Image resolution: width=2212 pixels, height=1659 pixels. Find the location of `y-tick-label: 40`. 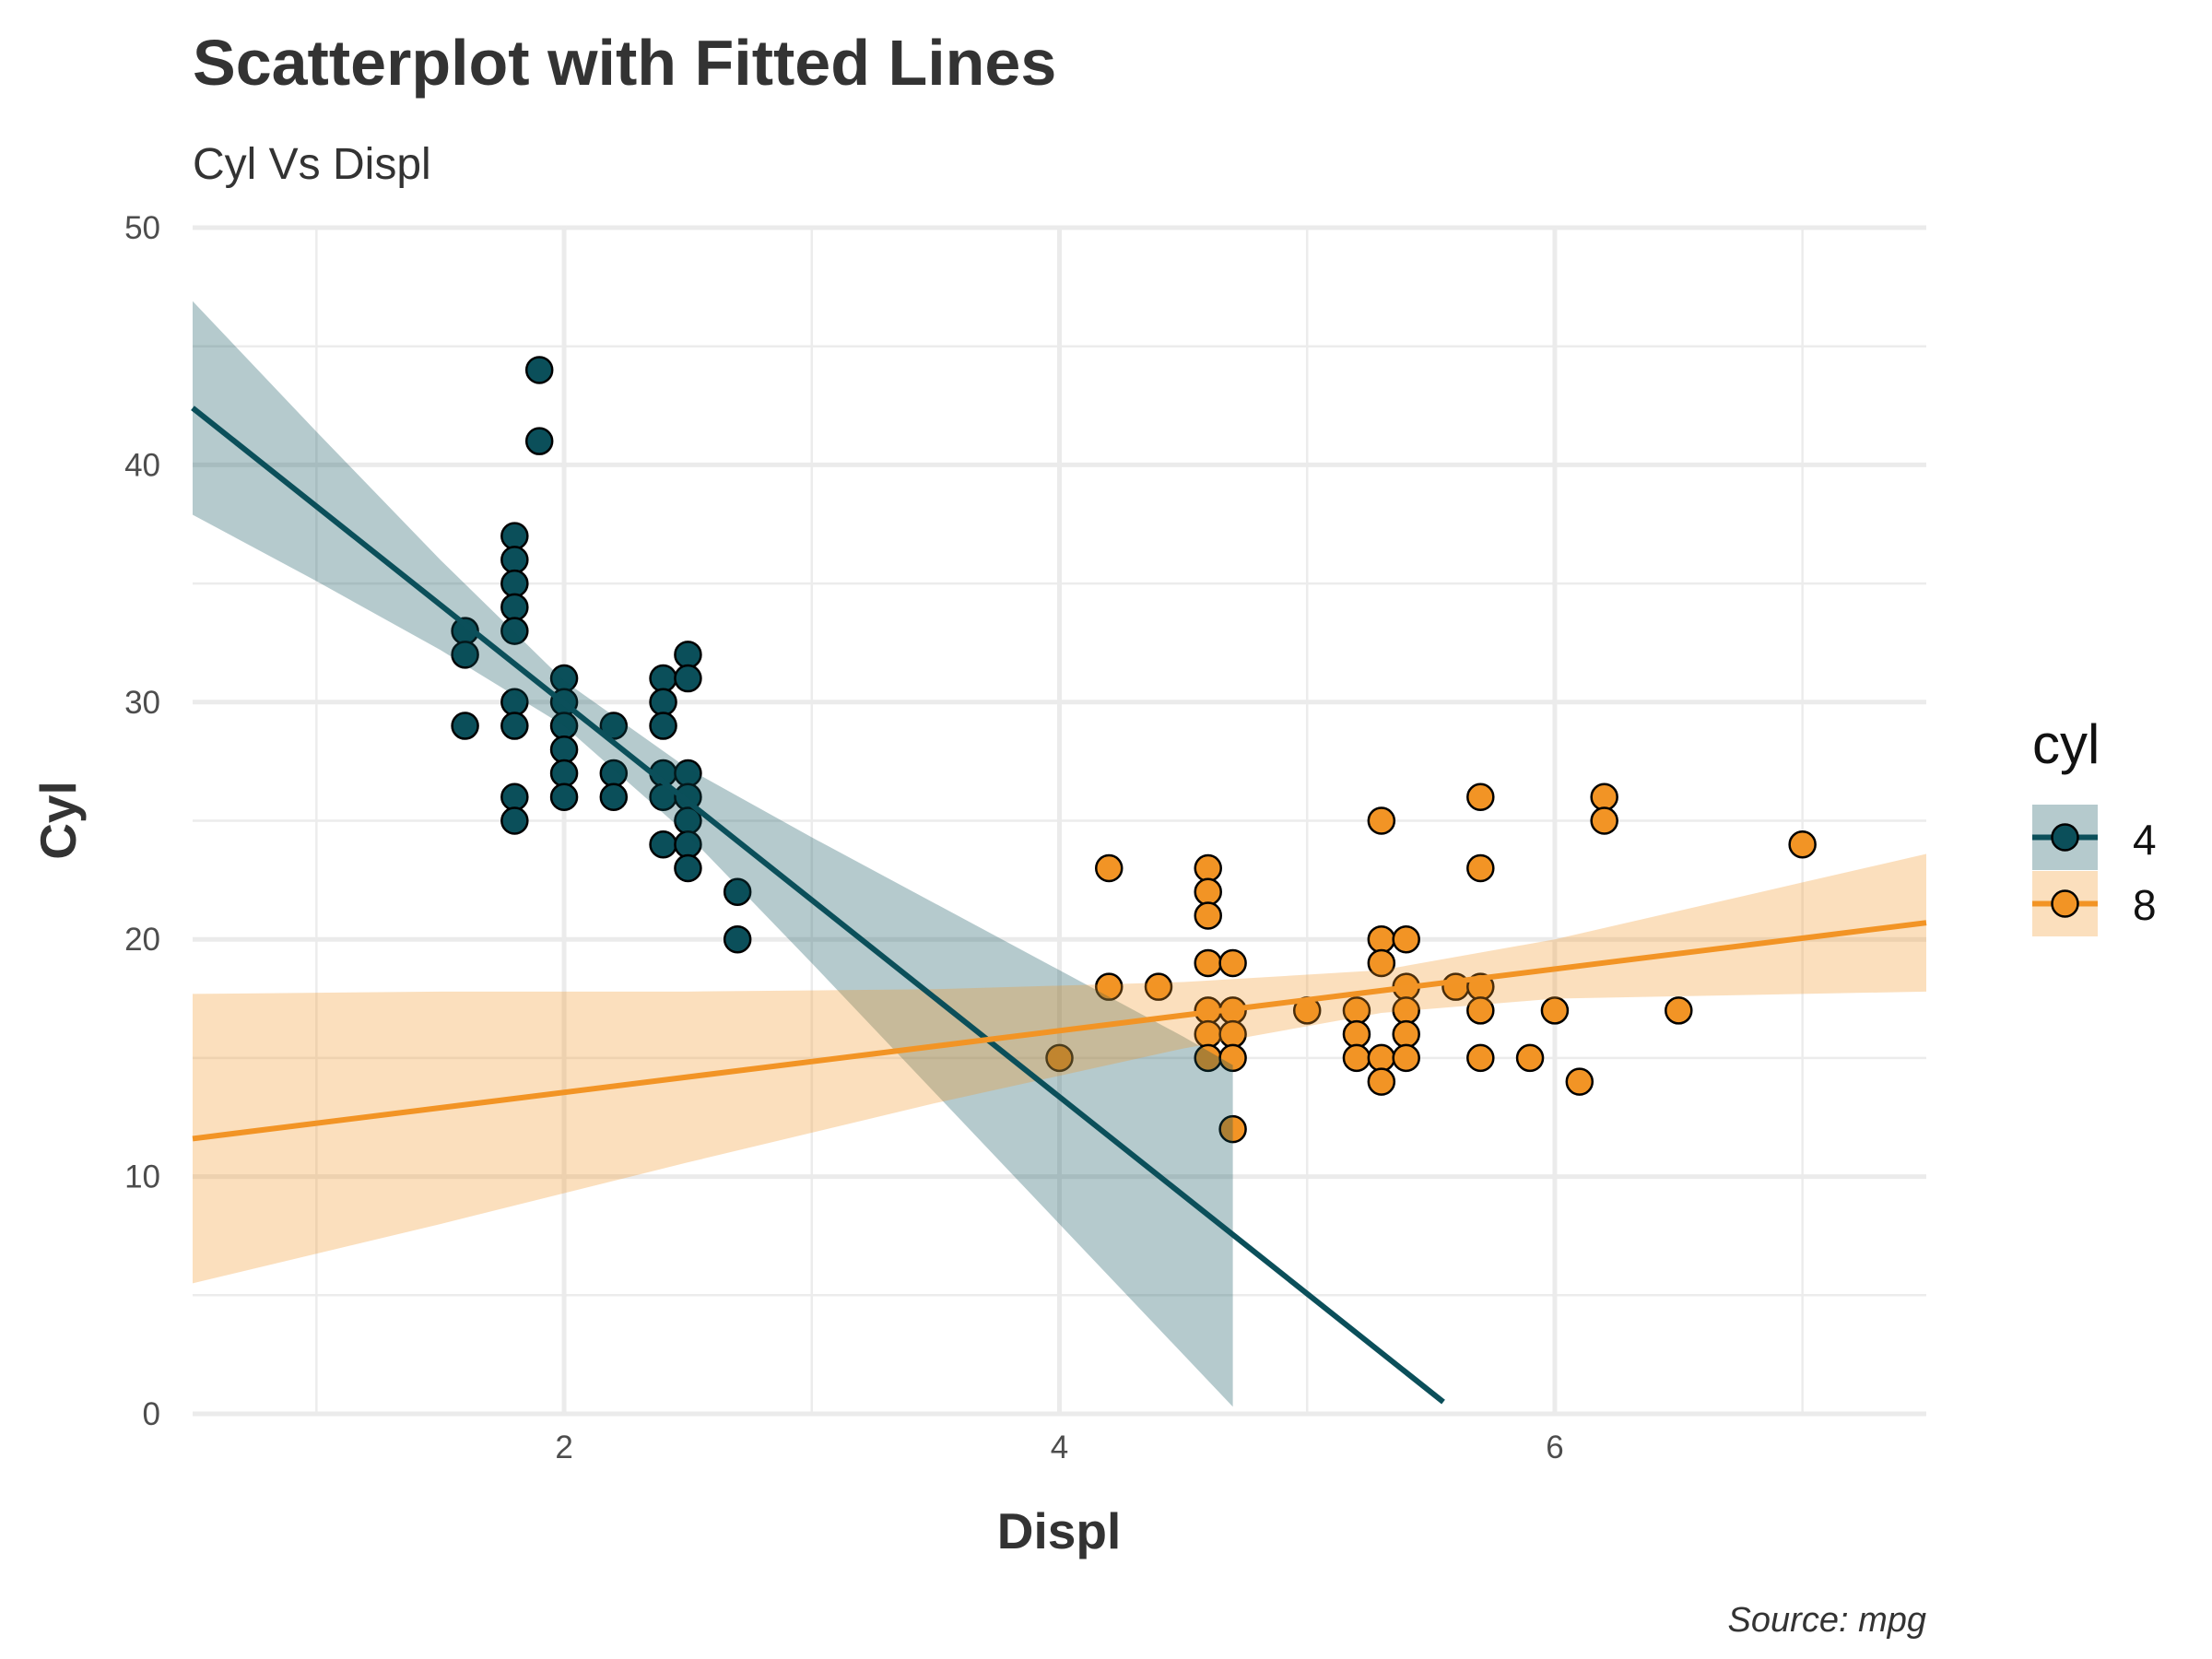

y-tick-label: 40 is located at coordinates (142, 465).